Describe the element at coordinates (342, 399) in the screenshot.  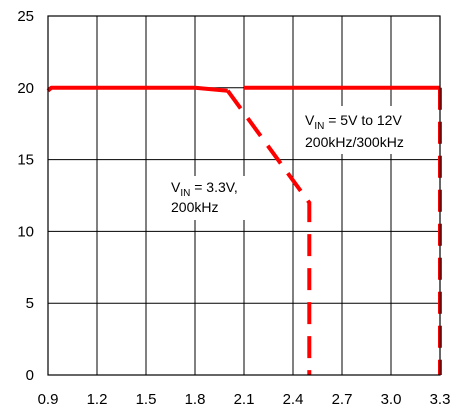
I see `x-tick-label: 2.7` at that location.